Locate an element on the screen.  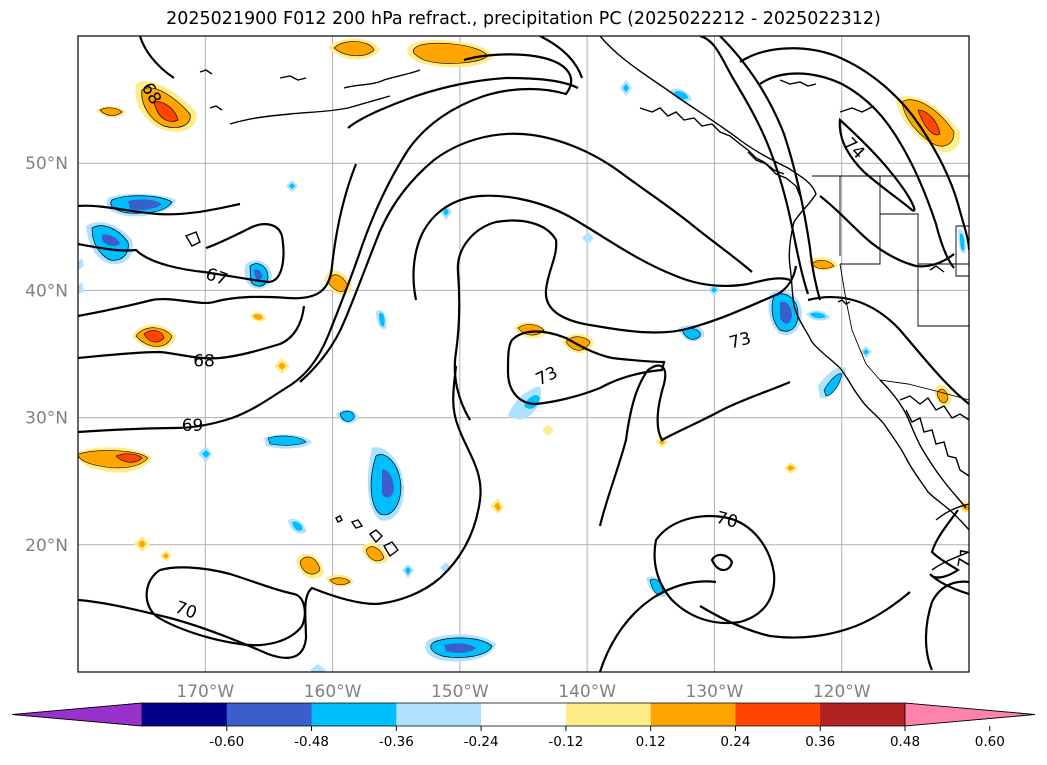
contour-68b is located at coordinates (192, 332).